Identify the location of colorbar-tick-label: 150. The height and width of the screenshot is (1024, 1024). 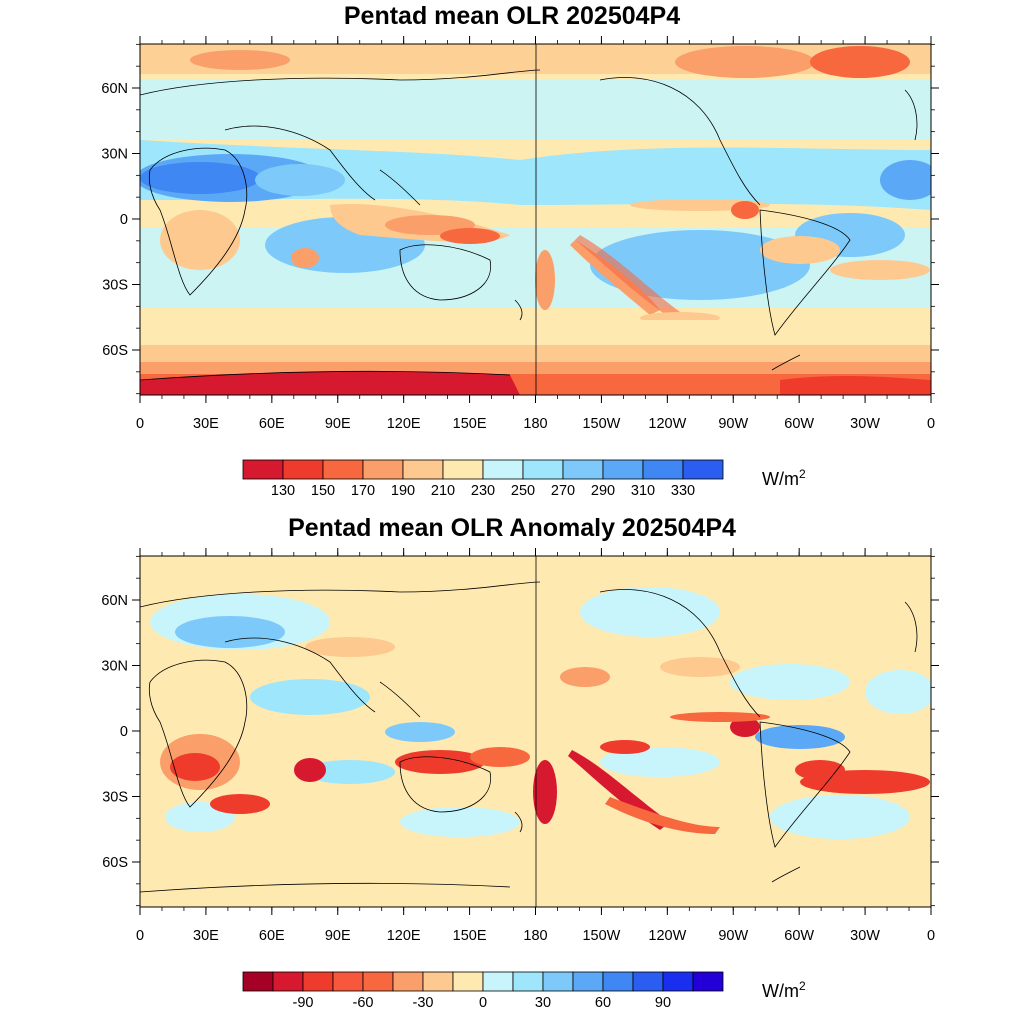
(323, 491).